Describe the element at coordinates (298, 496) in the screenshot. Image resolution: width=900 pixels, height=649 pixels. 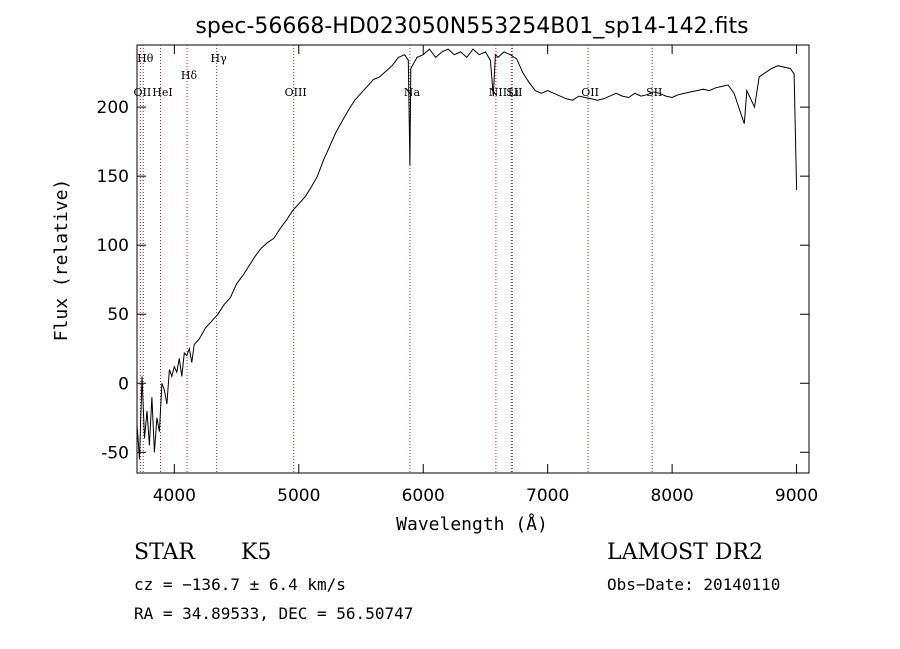
I see `x-tick-label: 5000` at that location.